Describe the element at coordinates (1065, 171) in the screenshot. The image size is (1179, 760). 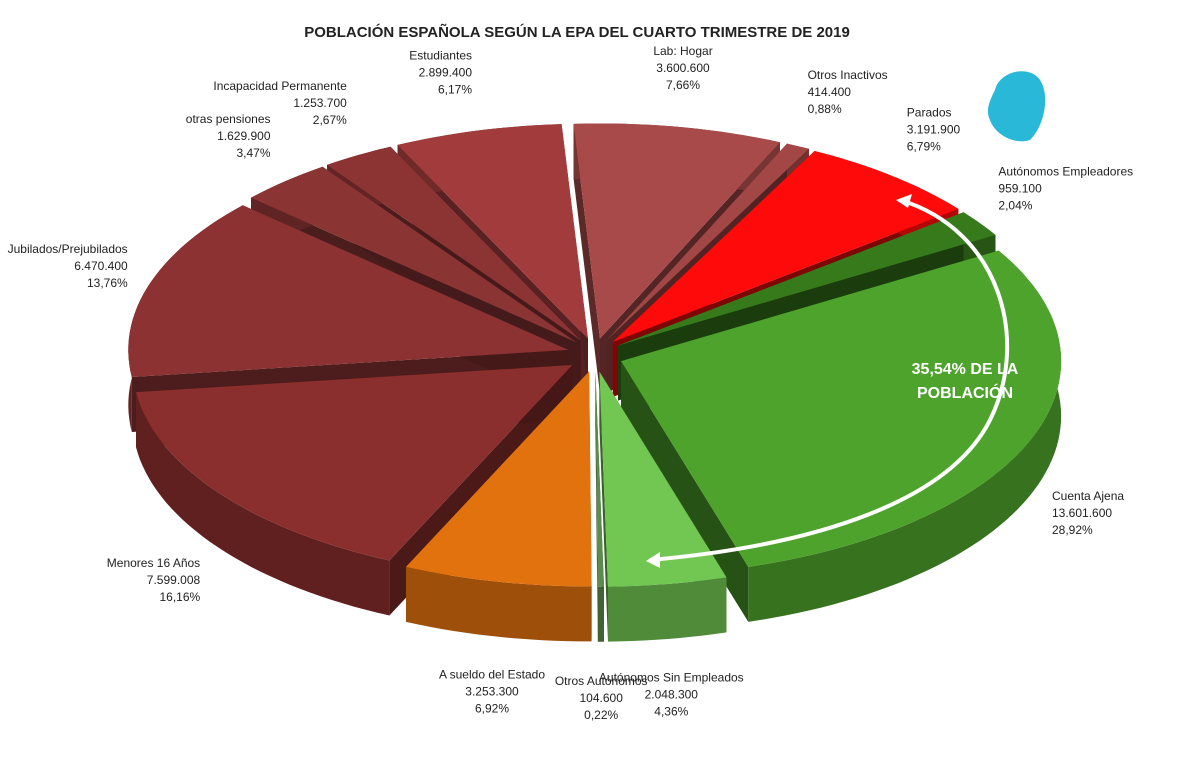
I see `slice-label: Autónomos Empleadores` at that location.